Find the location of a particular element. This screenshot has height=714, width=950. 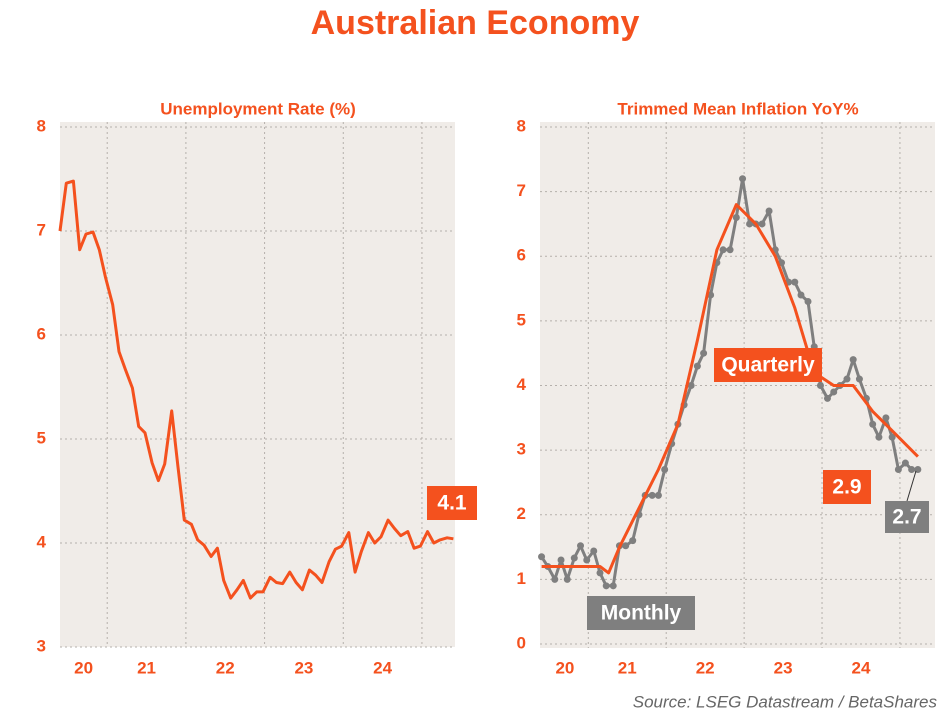

subplot-title: Unemployment Rate (%) is located at coordinates (258, 108).